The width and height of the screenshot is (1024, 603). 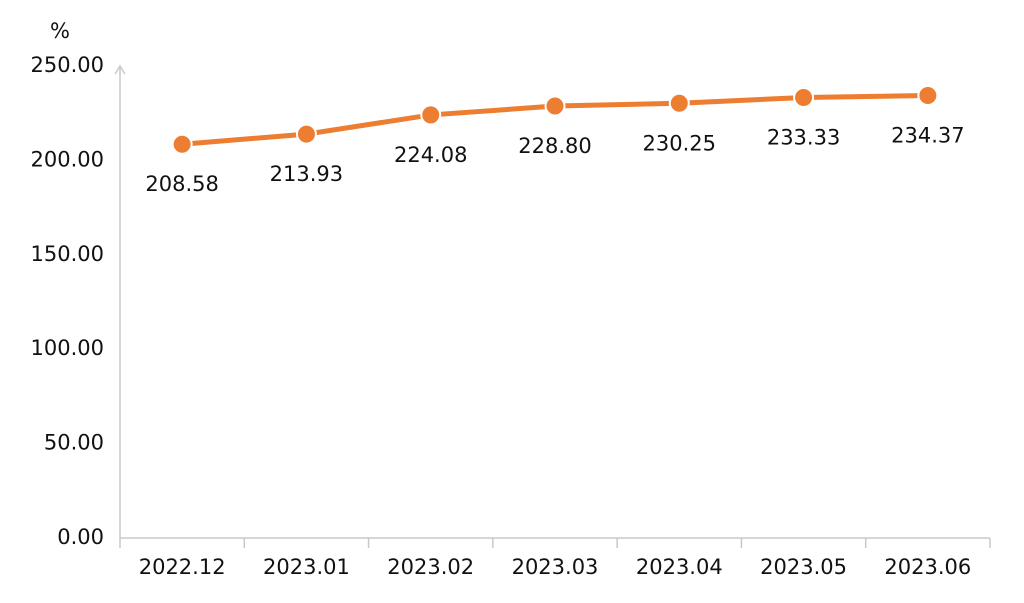 I want to click on y-axis-arrow, so click(x=120, y=69).